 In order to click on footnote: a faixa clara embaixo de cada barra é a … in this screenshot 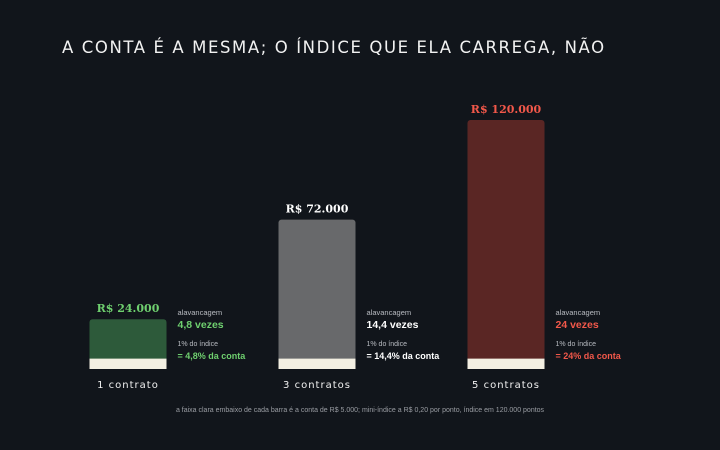, I will do `click(360, 410)`.